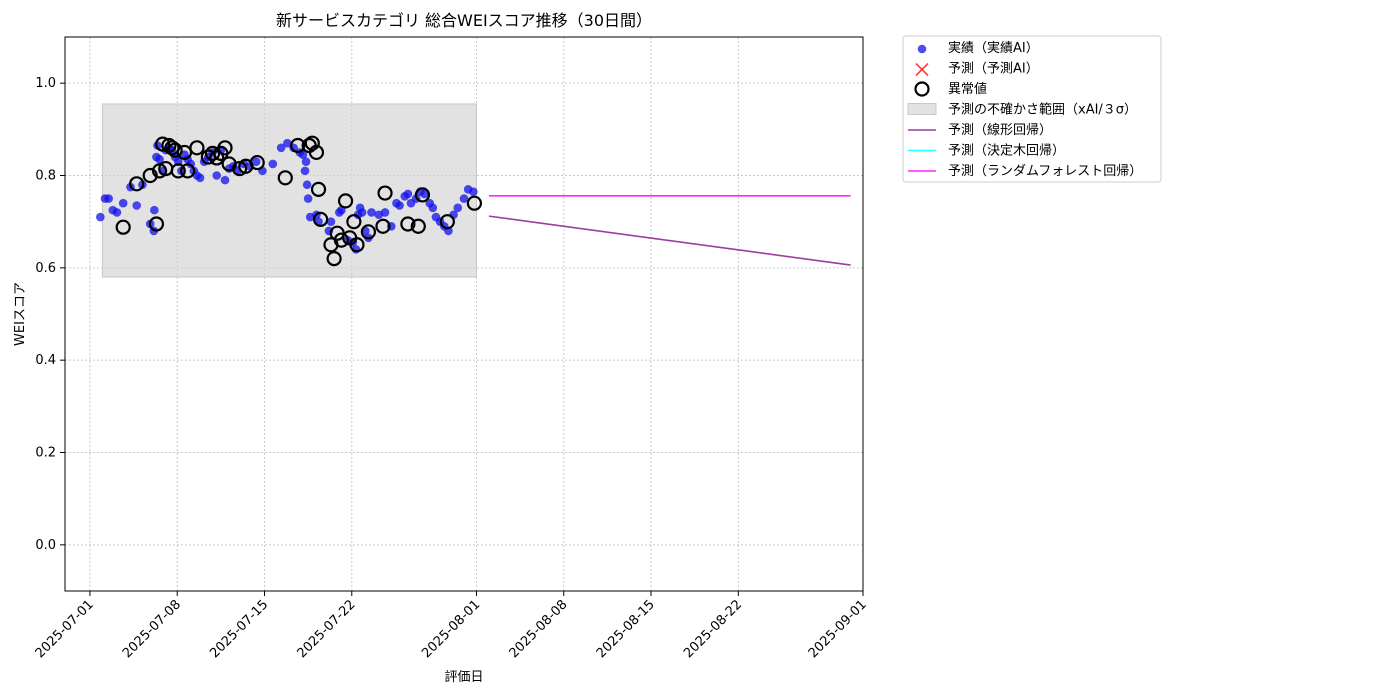 The height and width of the screenshot is (700, 1400). I want to click on data-layer, so click(473, 201).